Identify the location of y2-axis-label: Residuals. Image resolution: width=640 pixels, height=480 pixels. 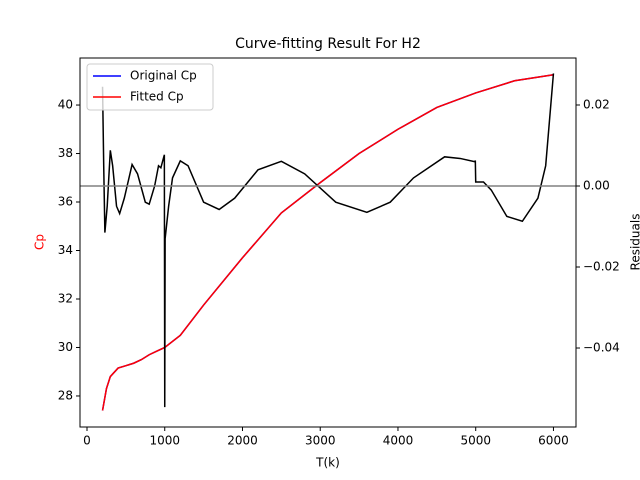
(634, 242).